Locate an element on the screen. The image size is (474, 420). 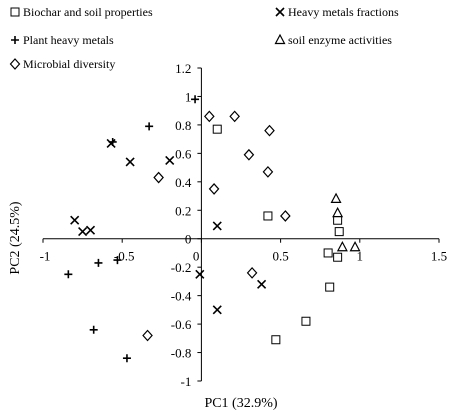
y-axis-ticks: -1-0.8-0.6-0.4-0.200.20.40.60.811.2 is located at coordinates (186, 225).